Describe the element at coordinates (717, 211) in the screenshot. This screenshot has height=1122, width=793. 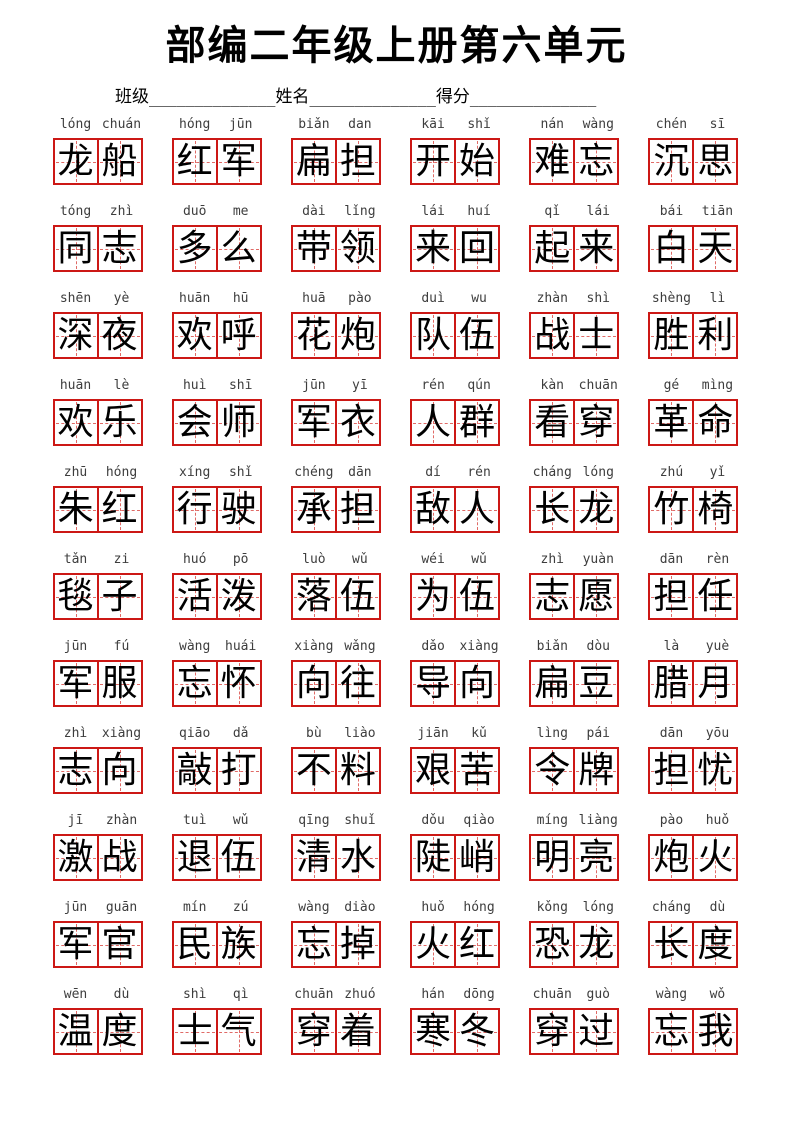
I see `pinyin-syllable: tiān` at that location.